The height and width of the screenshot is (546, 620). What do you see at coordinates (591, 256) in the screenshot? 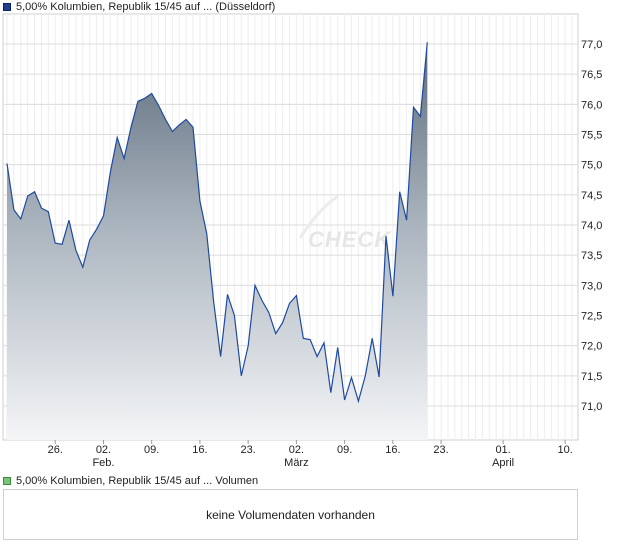
I see `y-tick-label: 73,5` at bounding box center [591, 256].